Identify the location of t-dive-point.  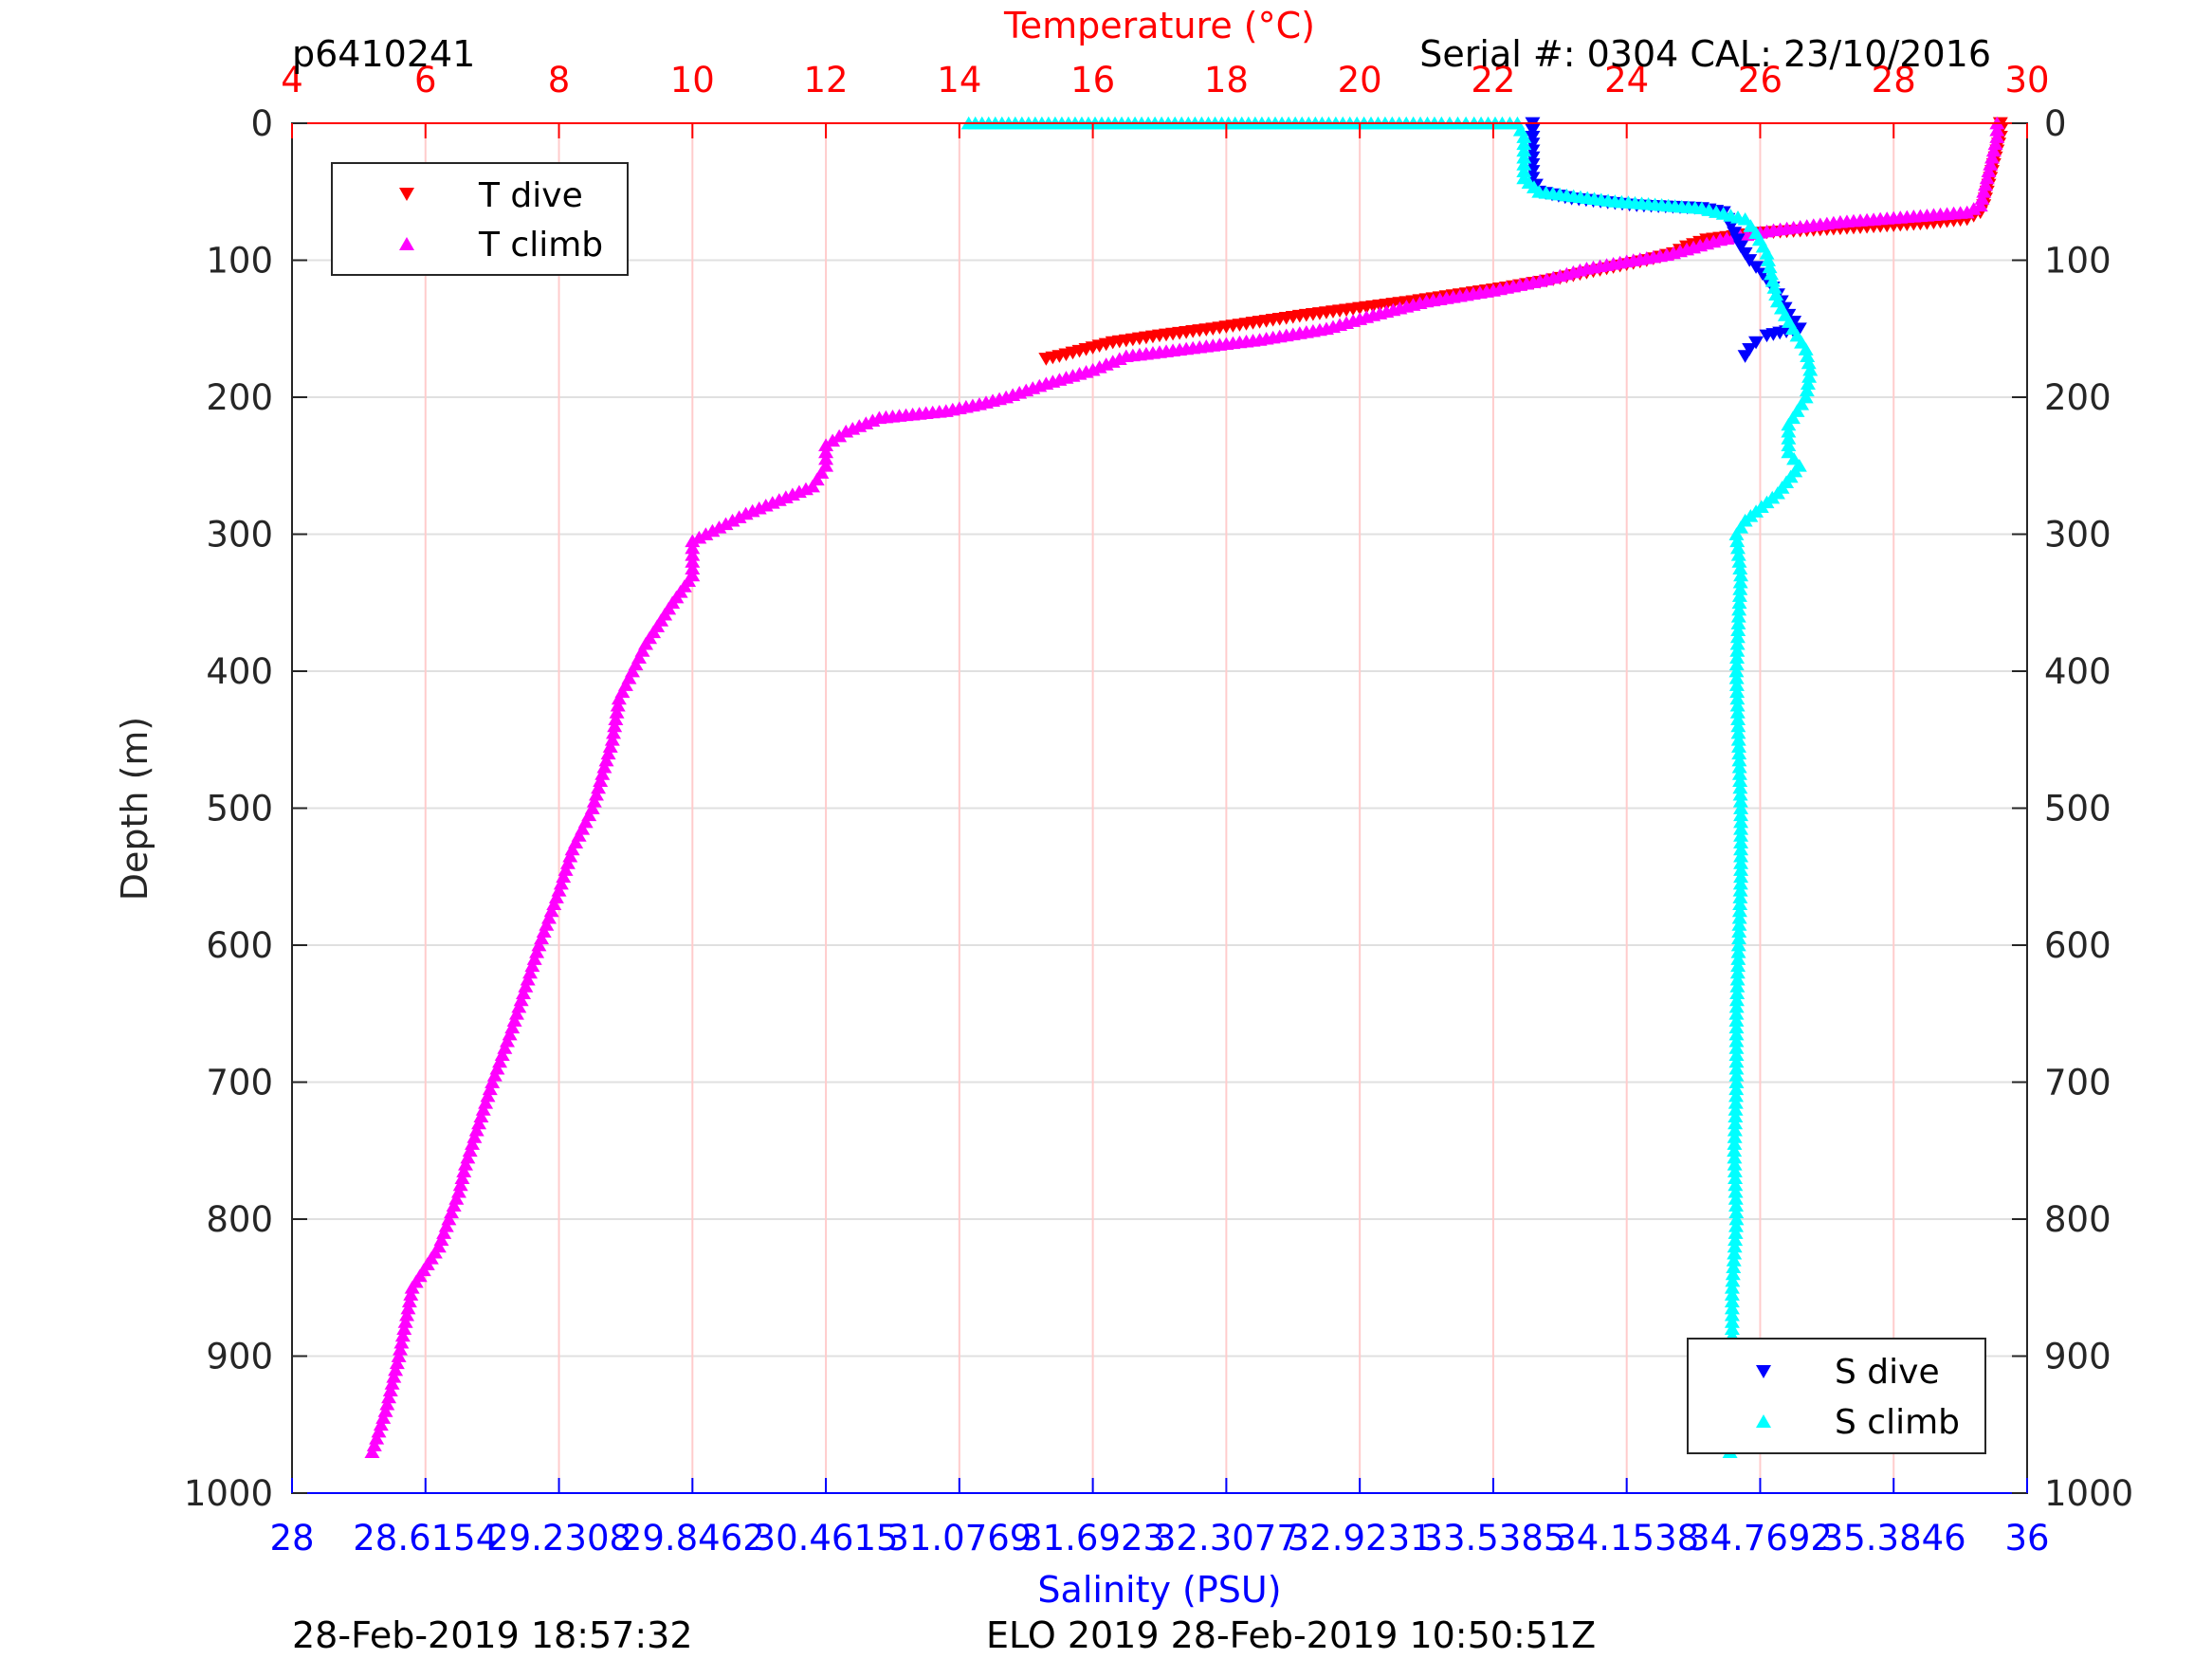
(1046, 359).